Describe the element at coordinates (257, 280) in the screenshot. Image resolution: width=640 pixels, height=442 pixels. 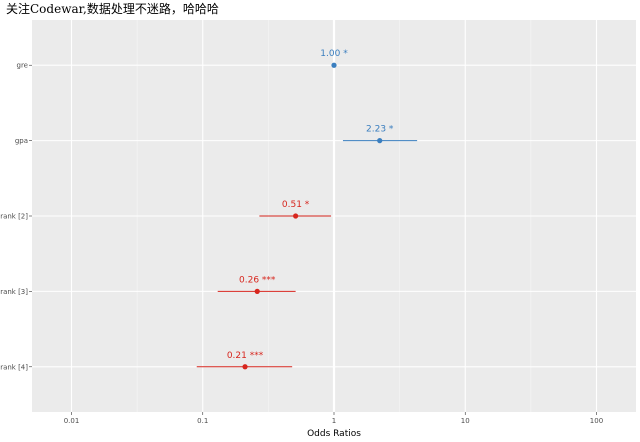
I see `data-label: 0.26 ***` at that location.